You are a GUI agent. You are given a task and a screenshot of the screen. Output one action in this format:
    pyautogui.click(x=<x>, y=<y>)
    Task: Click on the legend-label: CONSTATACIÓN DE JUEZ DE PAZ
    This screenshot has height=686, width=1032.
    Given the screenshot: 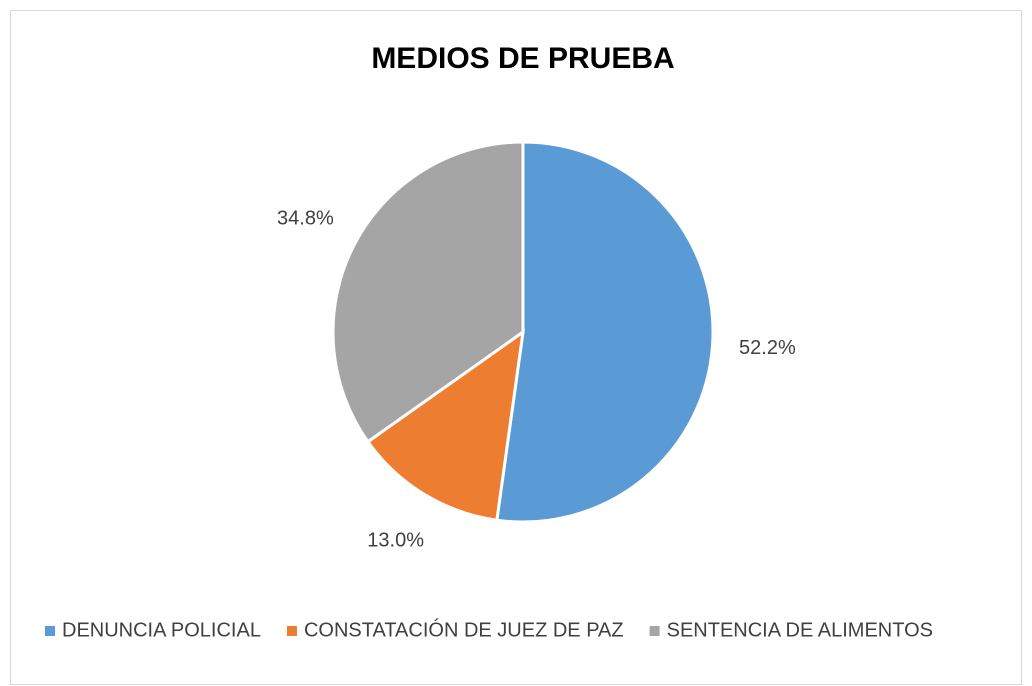 What is the action you would take?
    pyautogui.click(x=464, y=629)
    